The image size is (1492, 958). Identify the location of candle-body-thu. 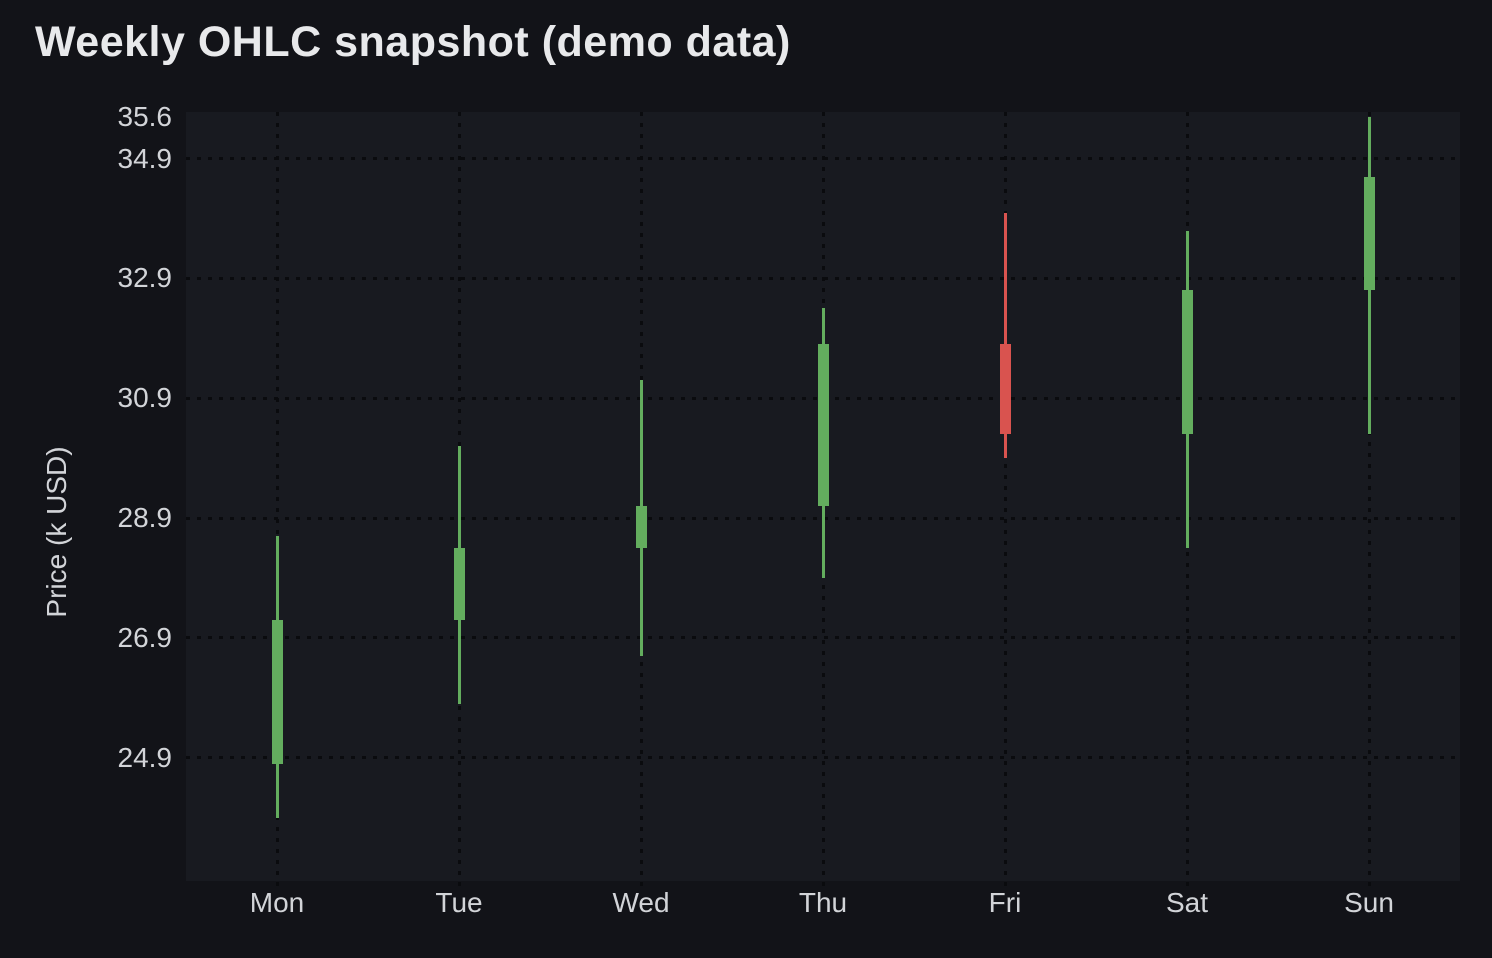
(823, 425).